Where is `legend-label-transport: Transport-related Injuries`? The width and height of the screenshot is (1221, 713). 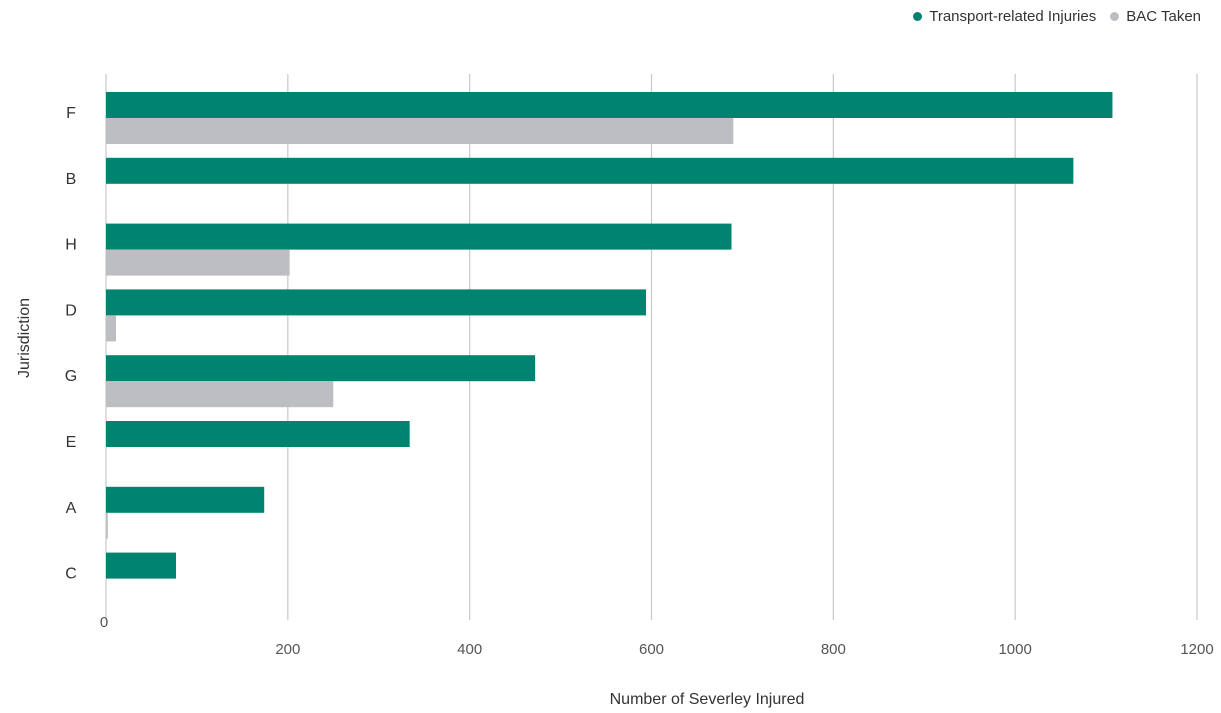 legend-label-transport: Transport-related Injuries is located at coordinates (1013, 16).